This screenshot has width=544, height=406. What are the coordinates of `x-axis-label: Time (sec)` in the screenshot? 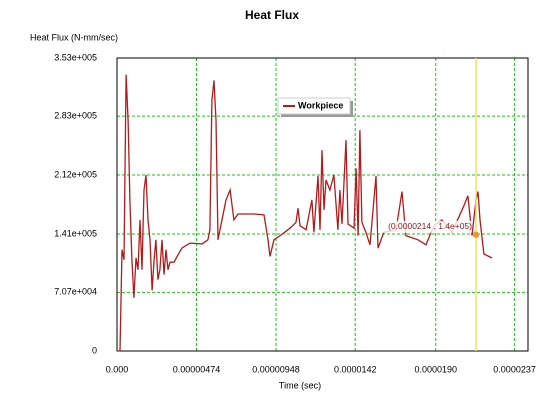 It's located at (300, 385).